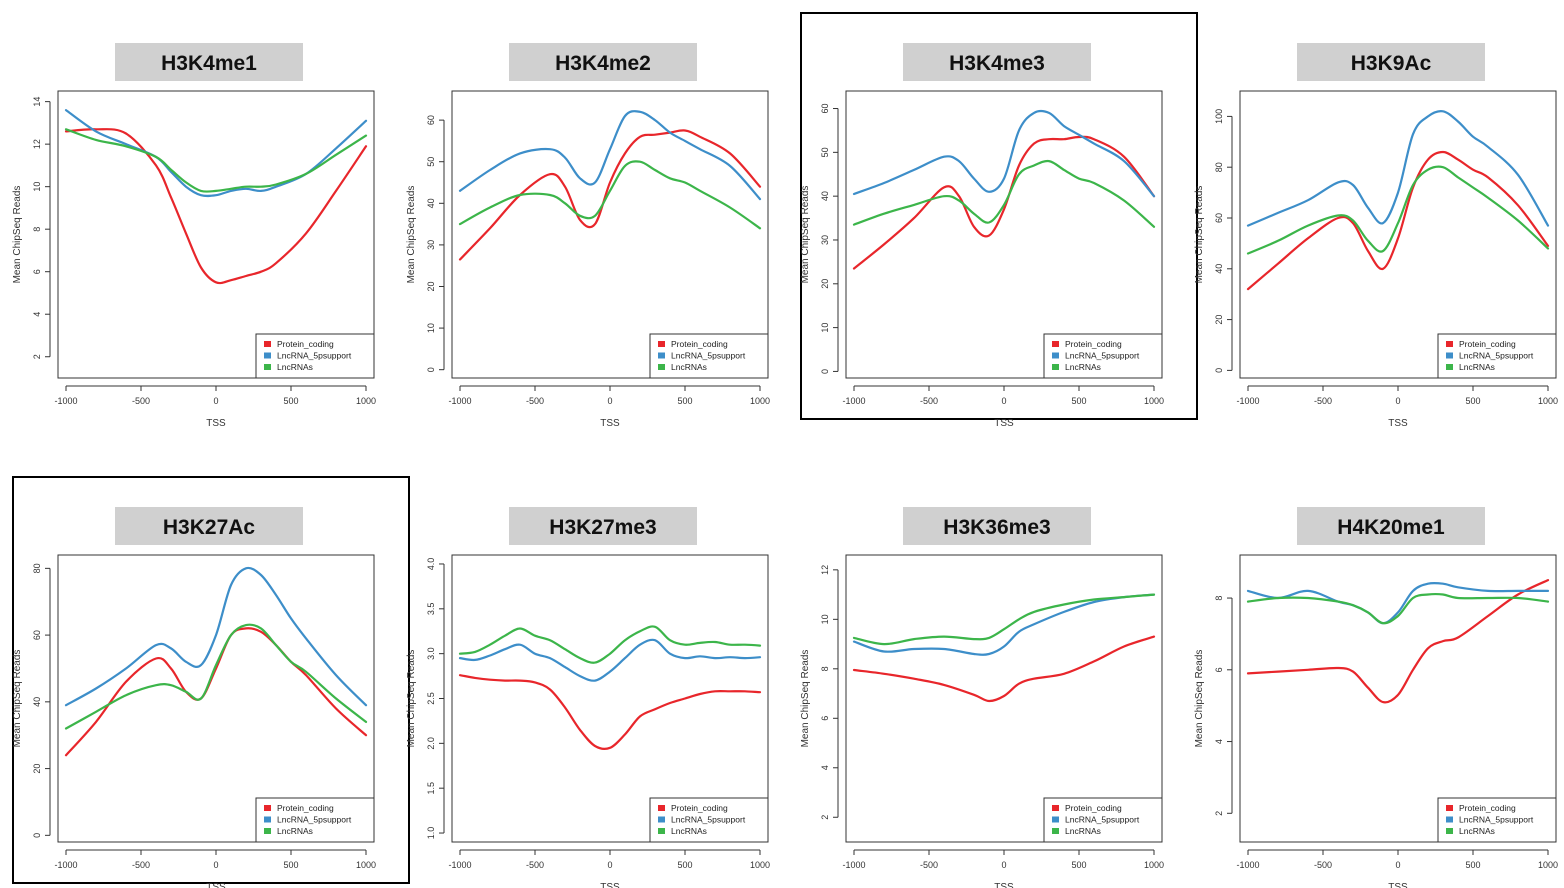 The height and width of the screenshot is (888, 1564). What do you see at coordinates (37, 144) in the screenshot?
I see `y-tick-label: 12` at bounding box center [37, 144].